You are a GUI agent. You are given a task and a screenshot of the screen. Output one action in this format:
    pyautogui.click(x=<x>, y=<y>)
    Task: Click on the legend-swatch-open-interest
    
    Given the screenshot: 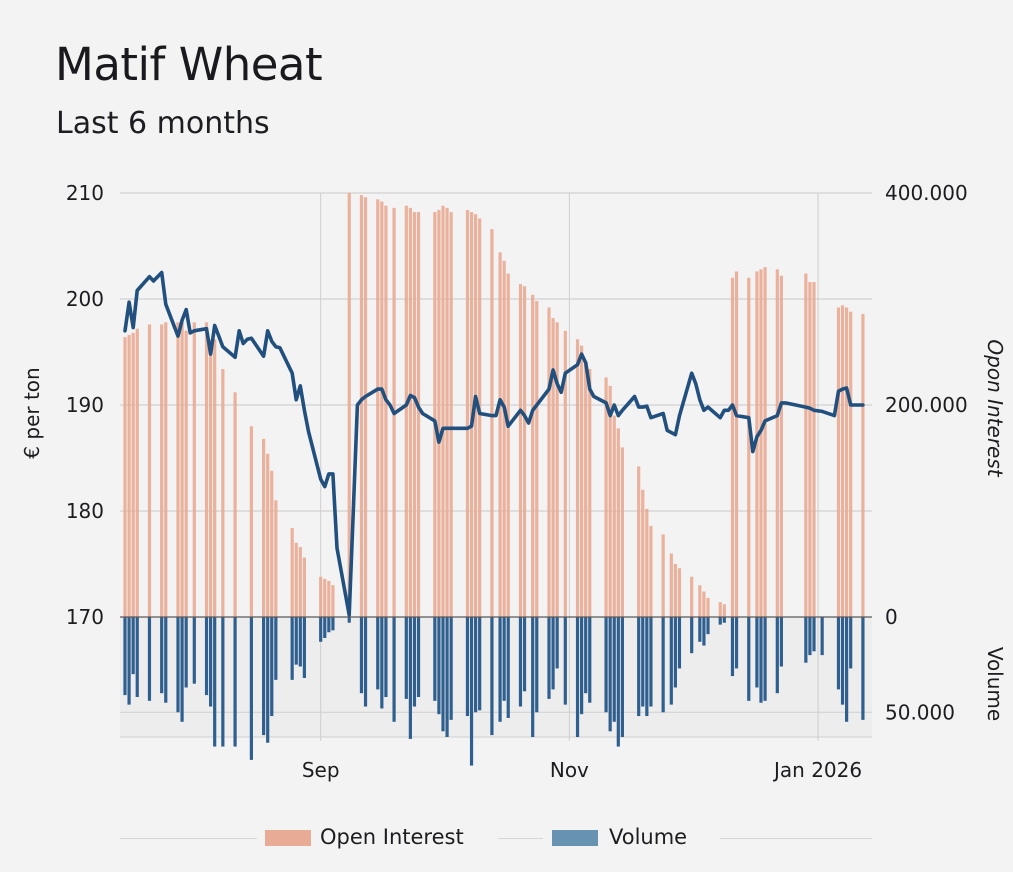 What is the action you would take?
    pyautogui.click(x=288, y=838)
    